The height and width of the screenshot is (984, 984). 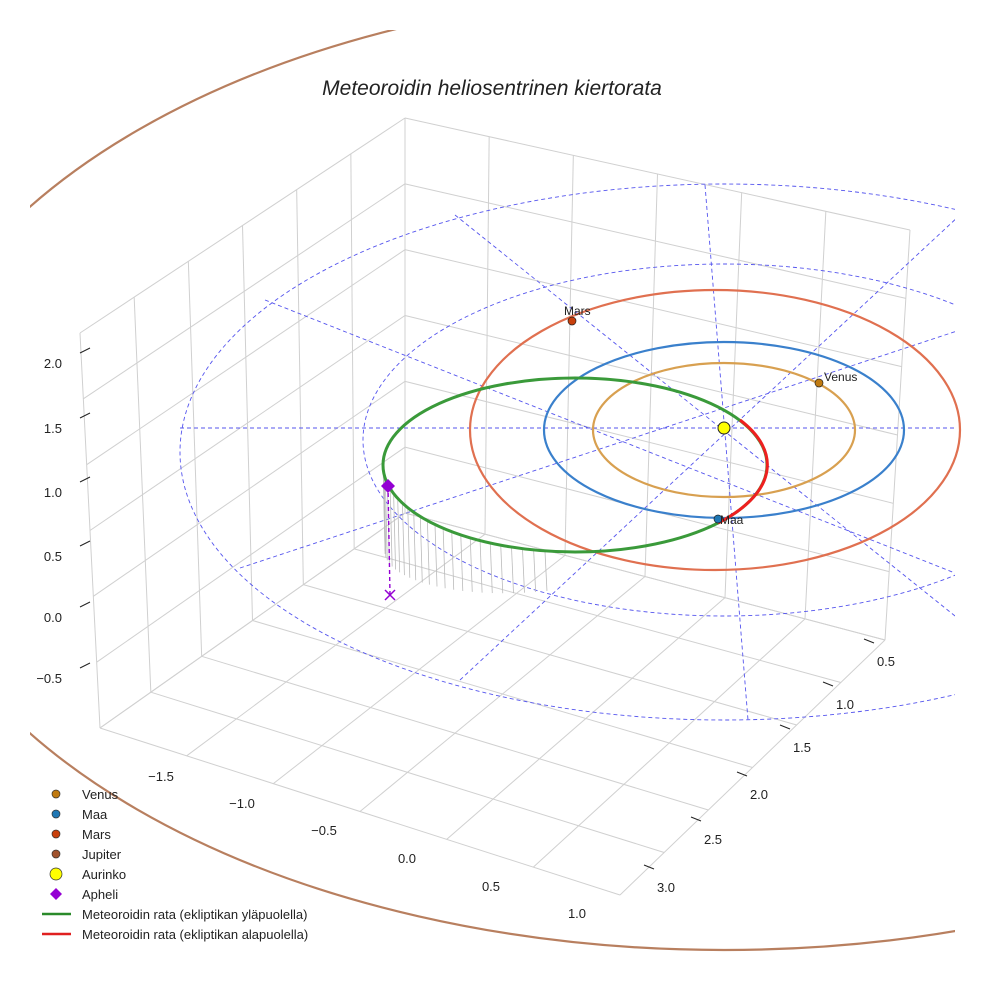 I want to click on x-tick-label: −1.5, so click(x=161, y=776).